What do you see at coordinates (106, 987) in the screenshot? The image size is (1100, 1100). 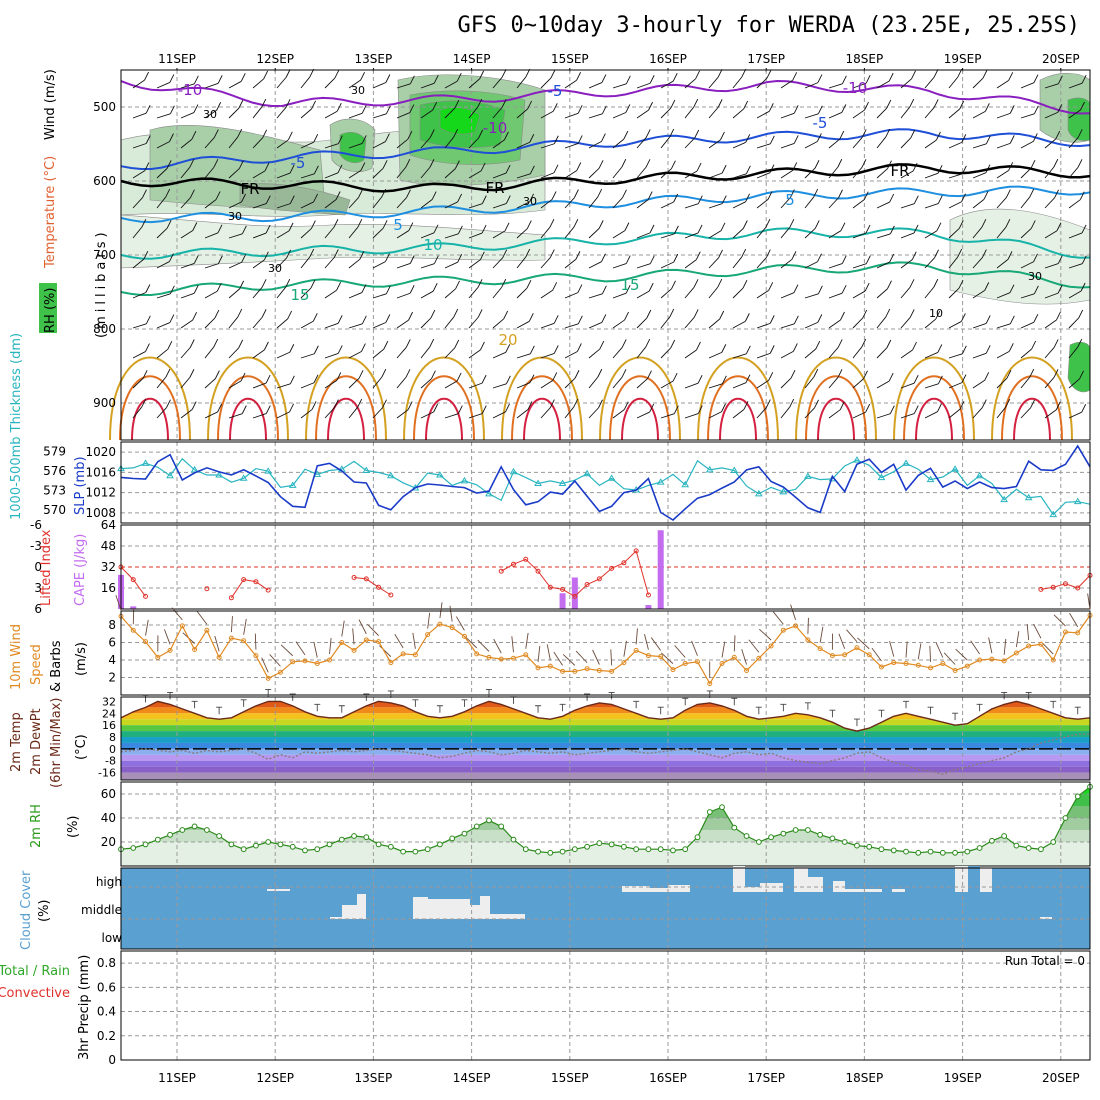 I see `precip-tick-label: 0.6` at bounding box center [106, 987].